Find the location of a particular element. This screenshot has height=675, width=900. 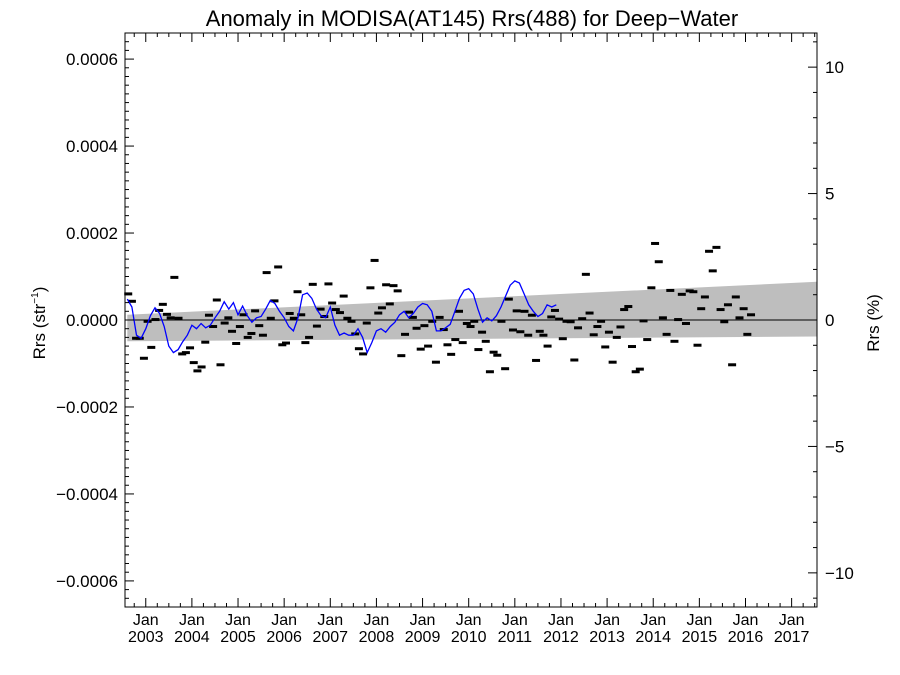

x-tick-year-label: 2012 is located at coordinates (561, 637).